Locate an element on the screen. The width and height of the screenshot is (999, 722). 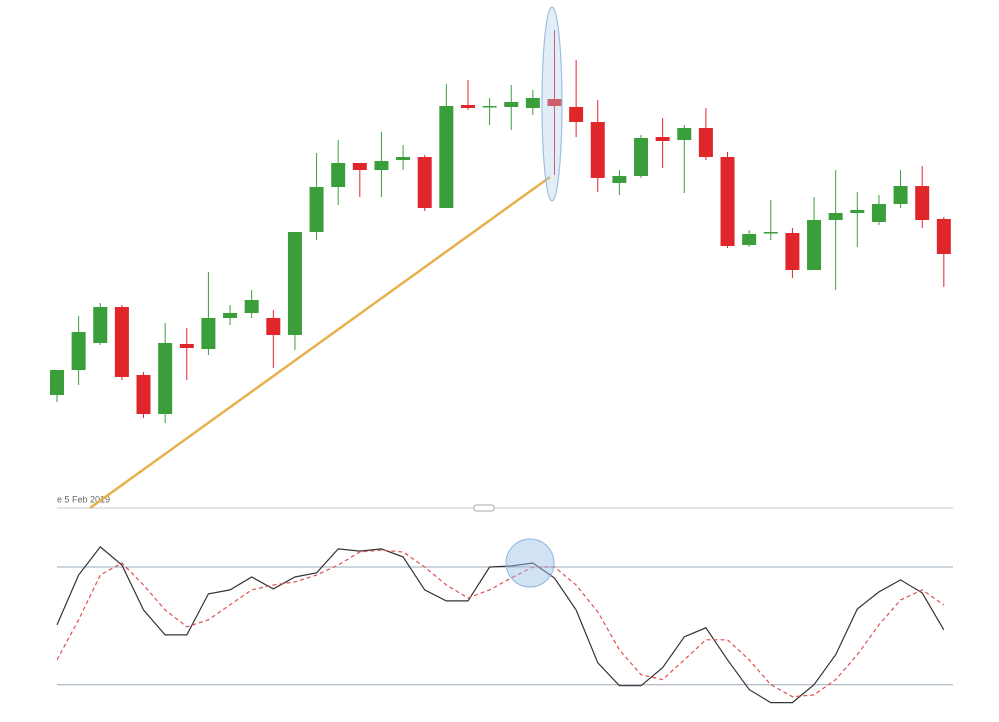
resize-handle is located at coordinates (484, 508).